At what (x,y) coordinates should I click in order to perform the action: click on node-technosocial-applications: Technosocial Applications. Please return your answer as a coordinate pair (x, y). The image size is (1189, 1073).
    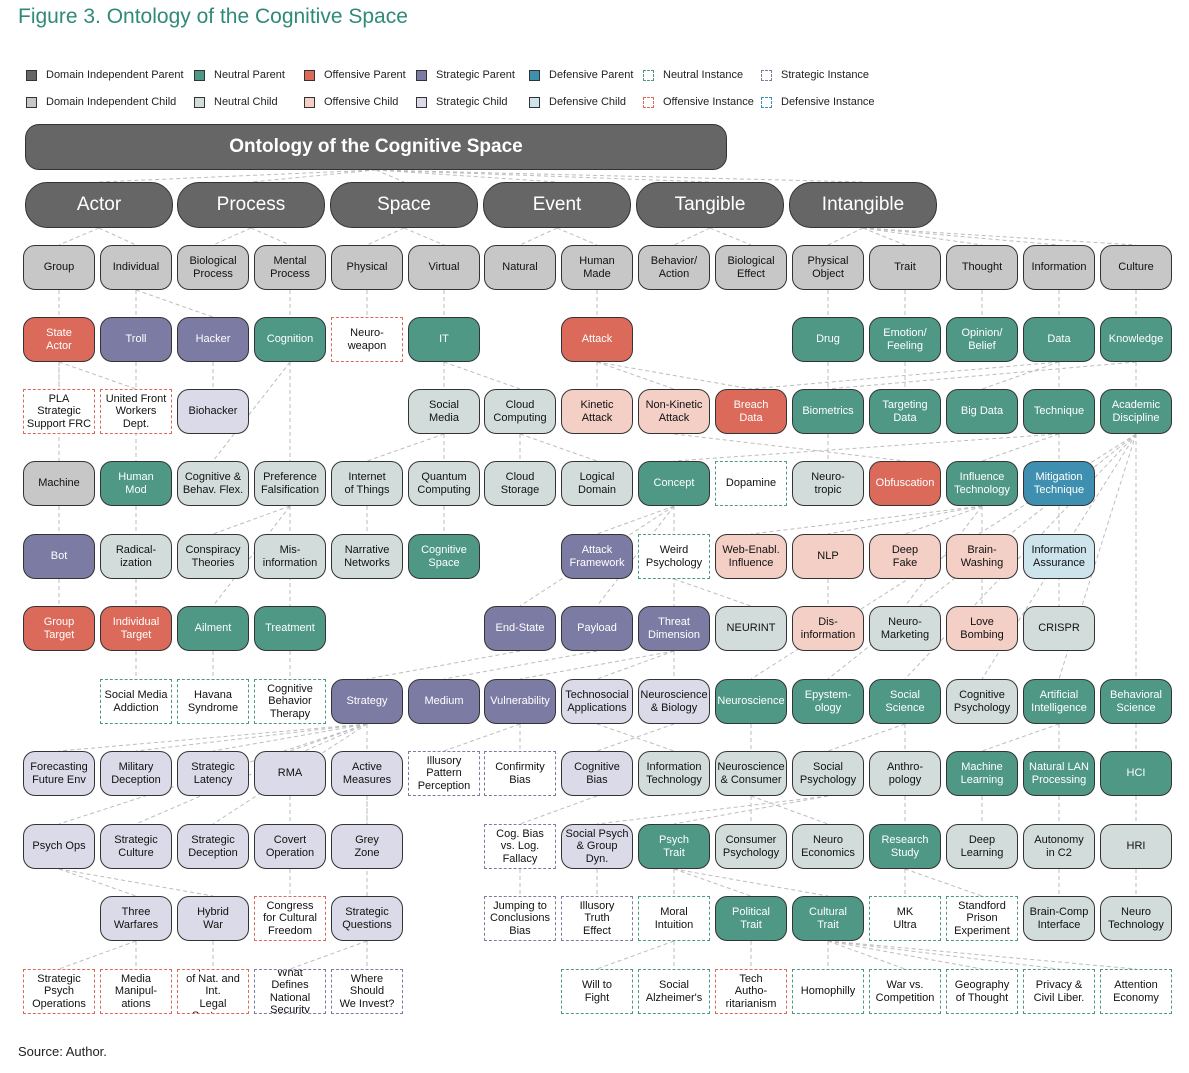
    Looking at the image, I should click on (597, 701).